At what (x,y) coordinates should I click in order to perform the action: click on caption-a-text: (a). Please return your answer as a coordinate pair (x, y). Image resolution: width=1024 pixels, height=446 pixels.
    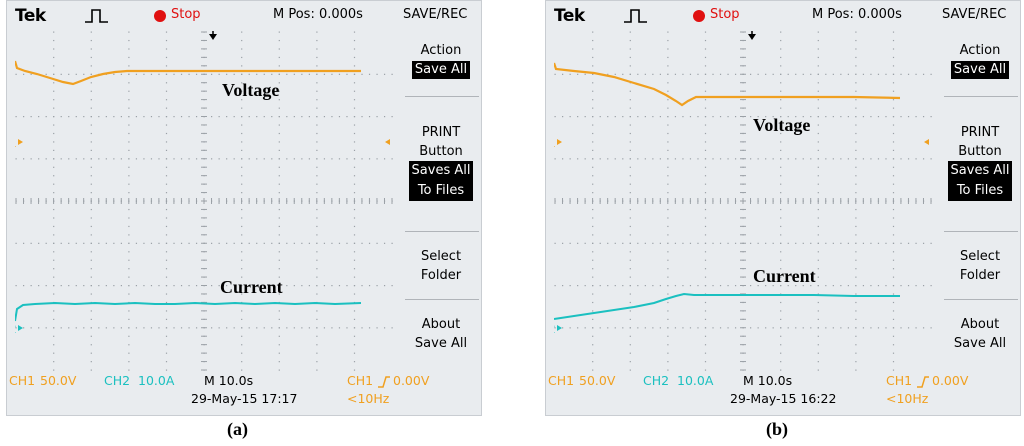
    Looking at the image, I should click on (237, 429).